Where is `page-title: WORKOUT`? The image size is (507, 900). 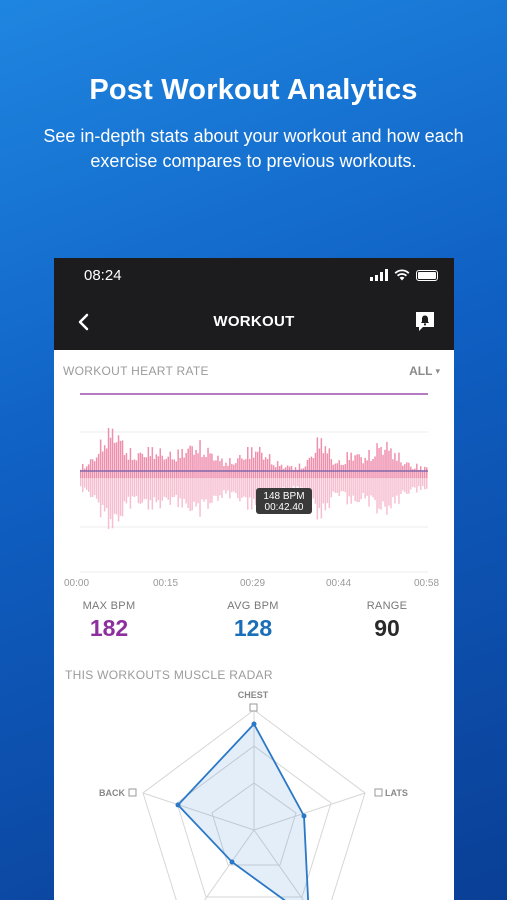
page-title: WORKOUT is located at coordinates (254, 321).